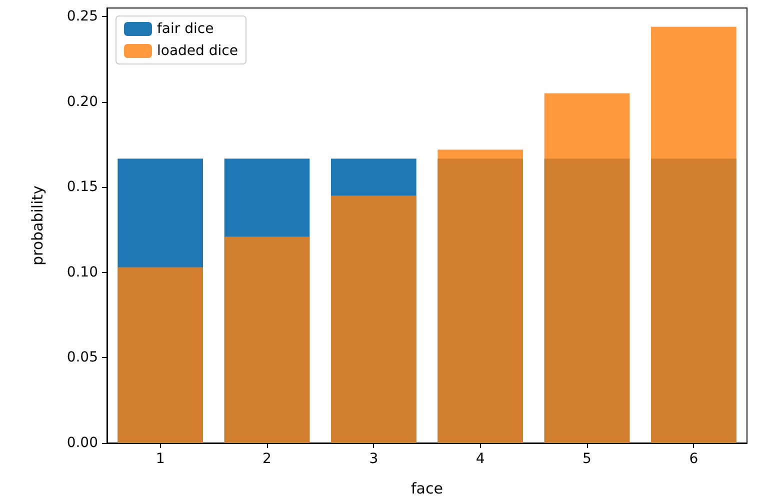 The width and height of the screenshot is (762, 504). What do you see at coordinates (82, 187) in the screenshot?
I see `y-tick-label: 0.15` at bounding box center [82, 187].